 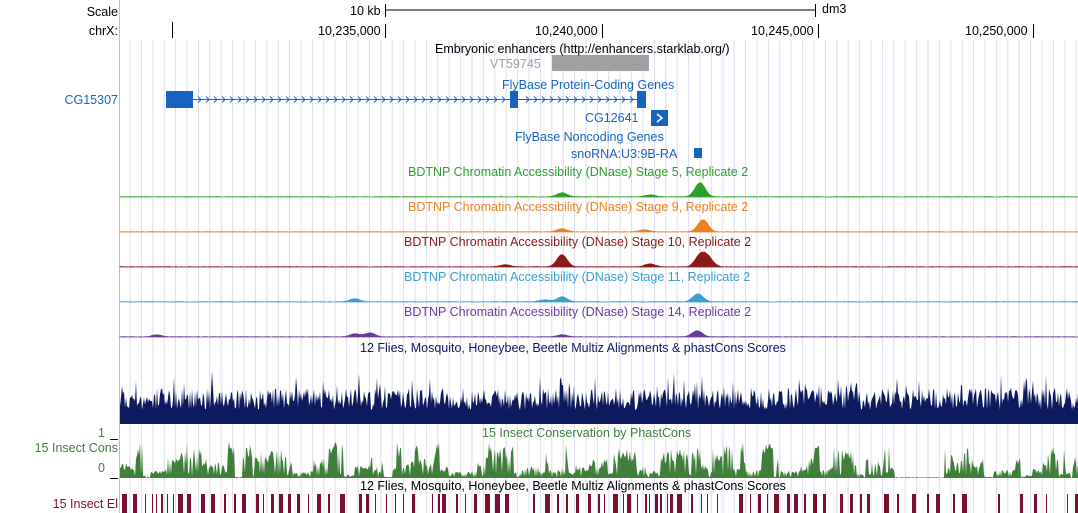 I want to click on position-ticks, so click(x=603, y=30).